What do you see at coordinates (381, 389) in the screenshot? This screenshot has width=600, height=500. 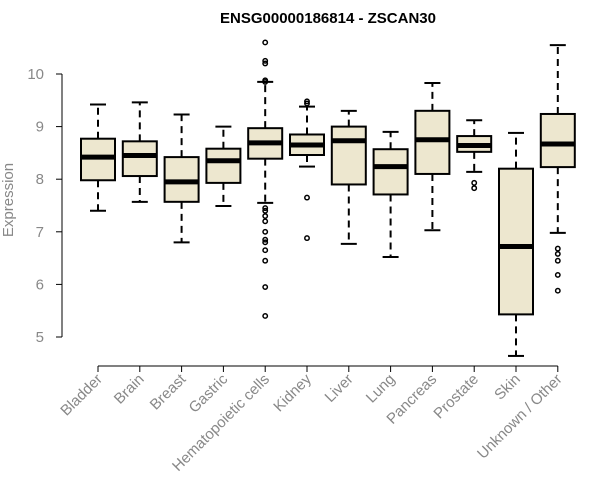 I see `x-tick-label: Lung` at bounding box center [381, 389].